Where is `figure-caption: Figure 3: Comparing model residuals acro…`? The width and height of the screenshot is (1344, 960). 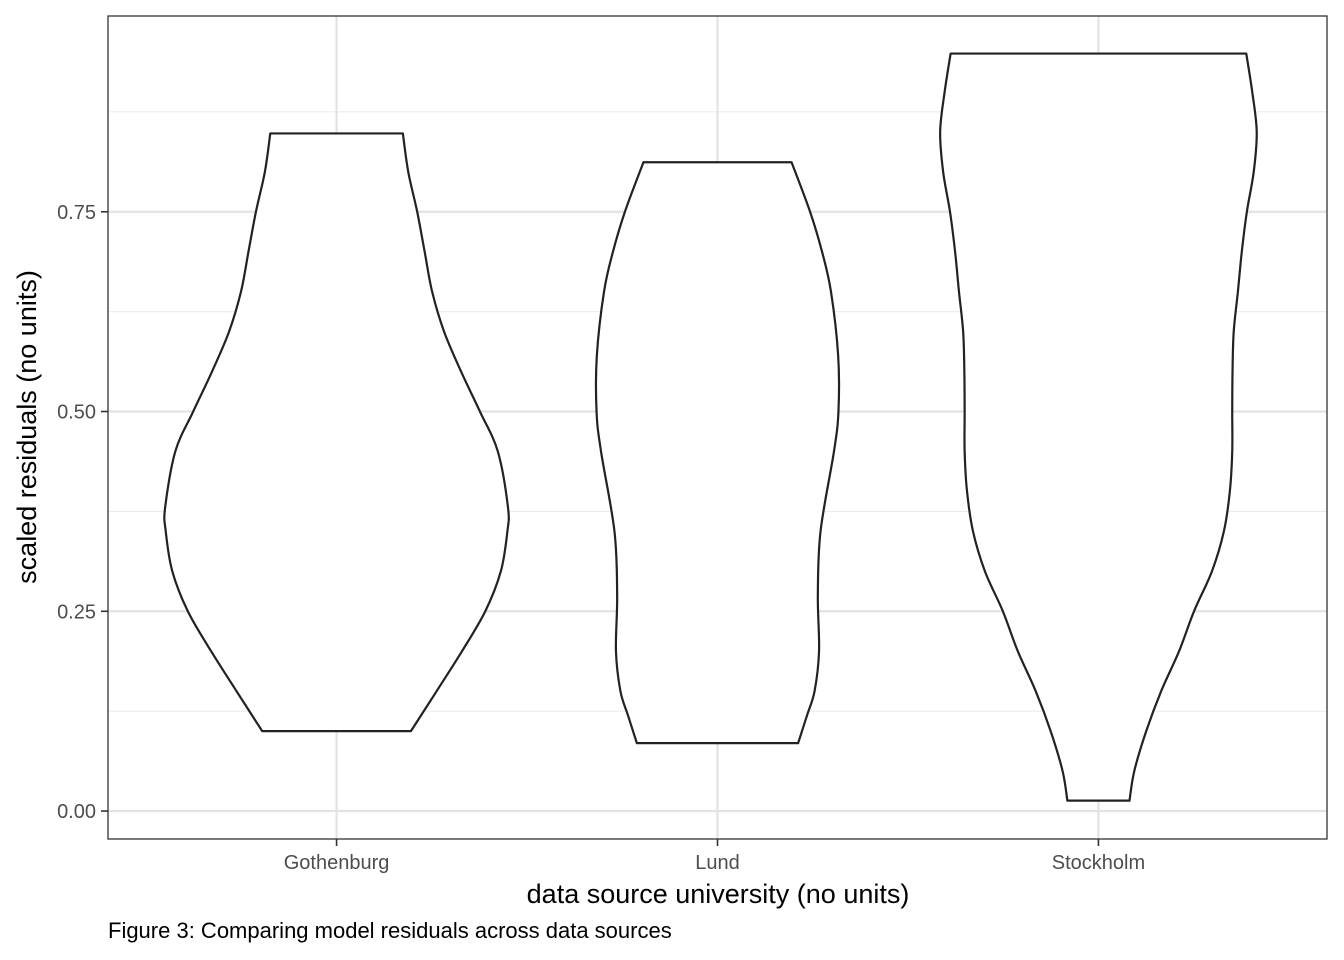
figure-caption: Figure 3: Comparing model residuals acro… is located at coordinates (390, 930).